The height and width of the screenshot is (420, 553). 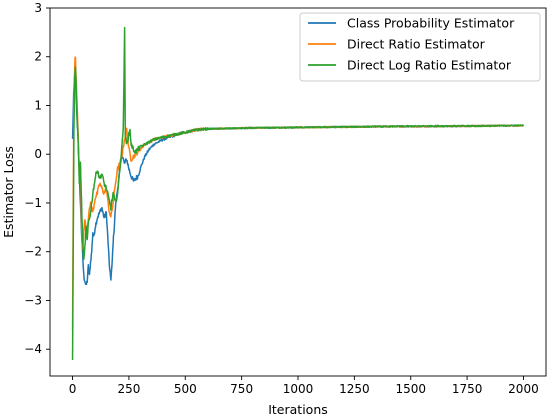 What do you see at coordinates (73, 389) in the screenshot?
I see `x-tick-label: 0` at bounding box center [73, 389].